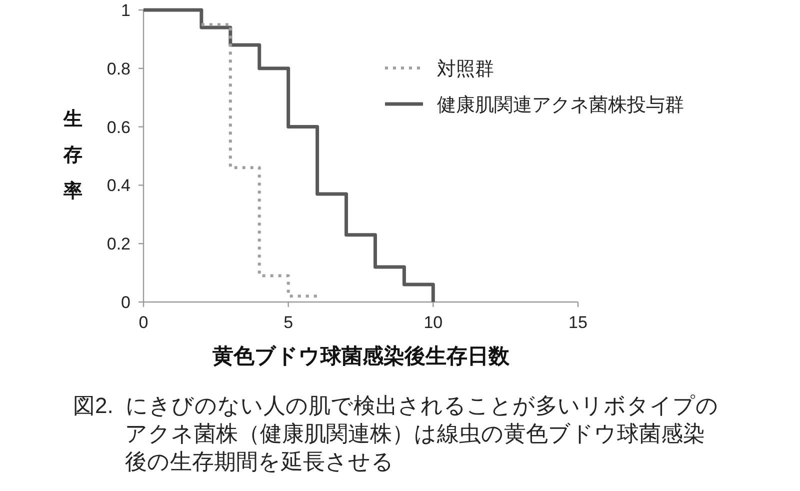 This screenshot has height=491, width=800. What do you see at coordinates (396, 434) in the screenshot?
I see `caption: 図2. にきびのない人の肌で検出されることが多いリボタイプのアクネ菌株（健康肌関連株）は線虫の黄色ブドウ球菌感染後の生存期間を延長させる` at bounding box center [396, 434].